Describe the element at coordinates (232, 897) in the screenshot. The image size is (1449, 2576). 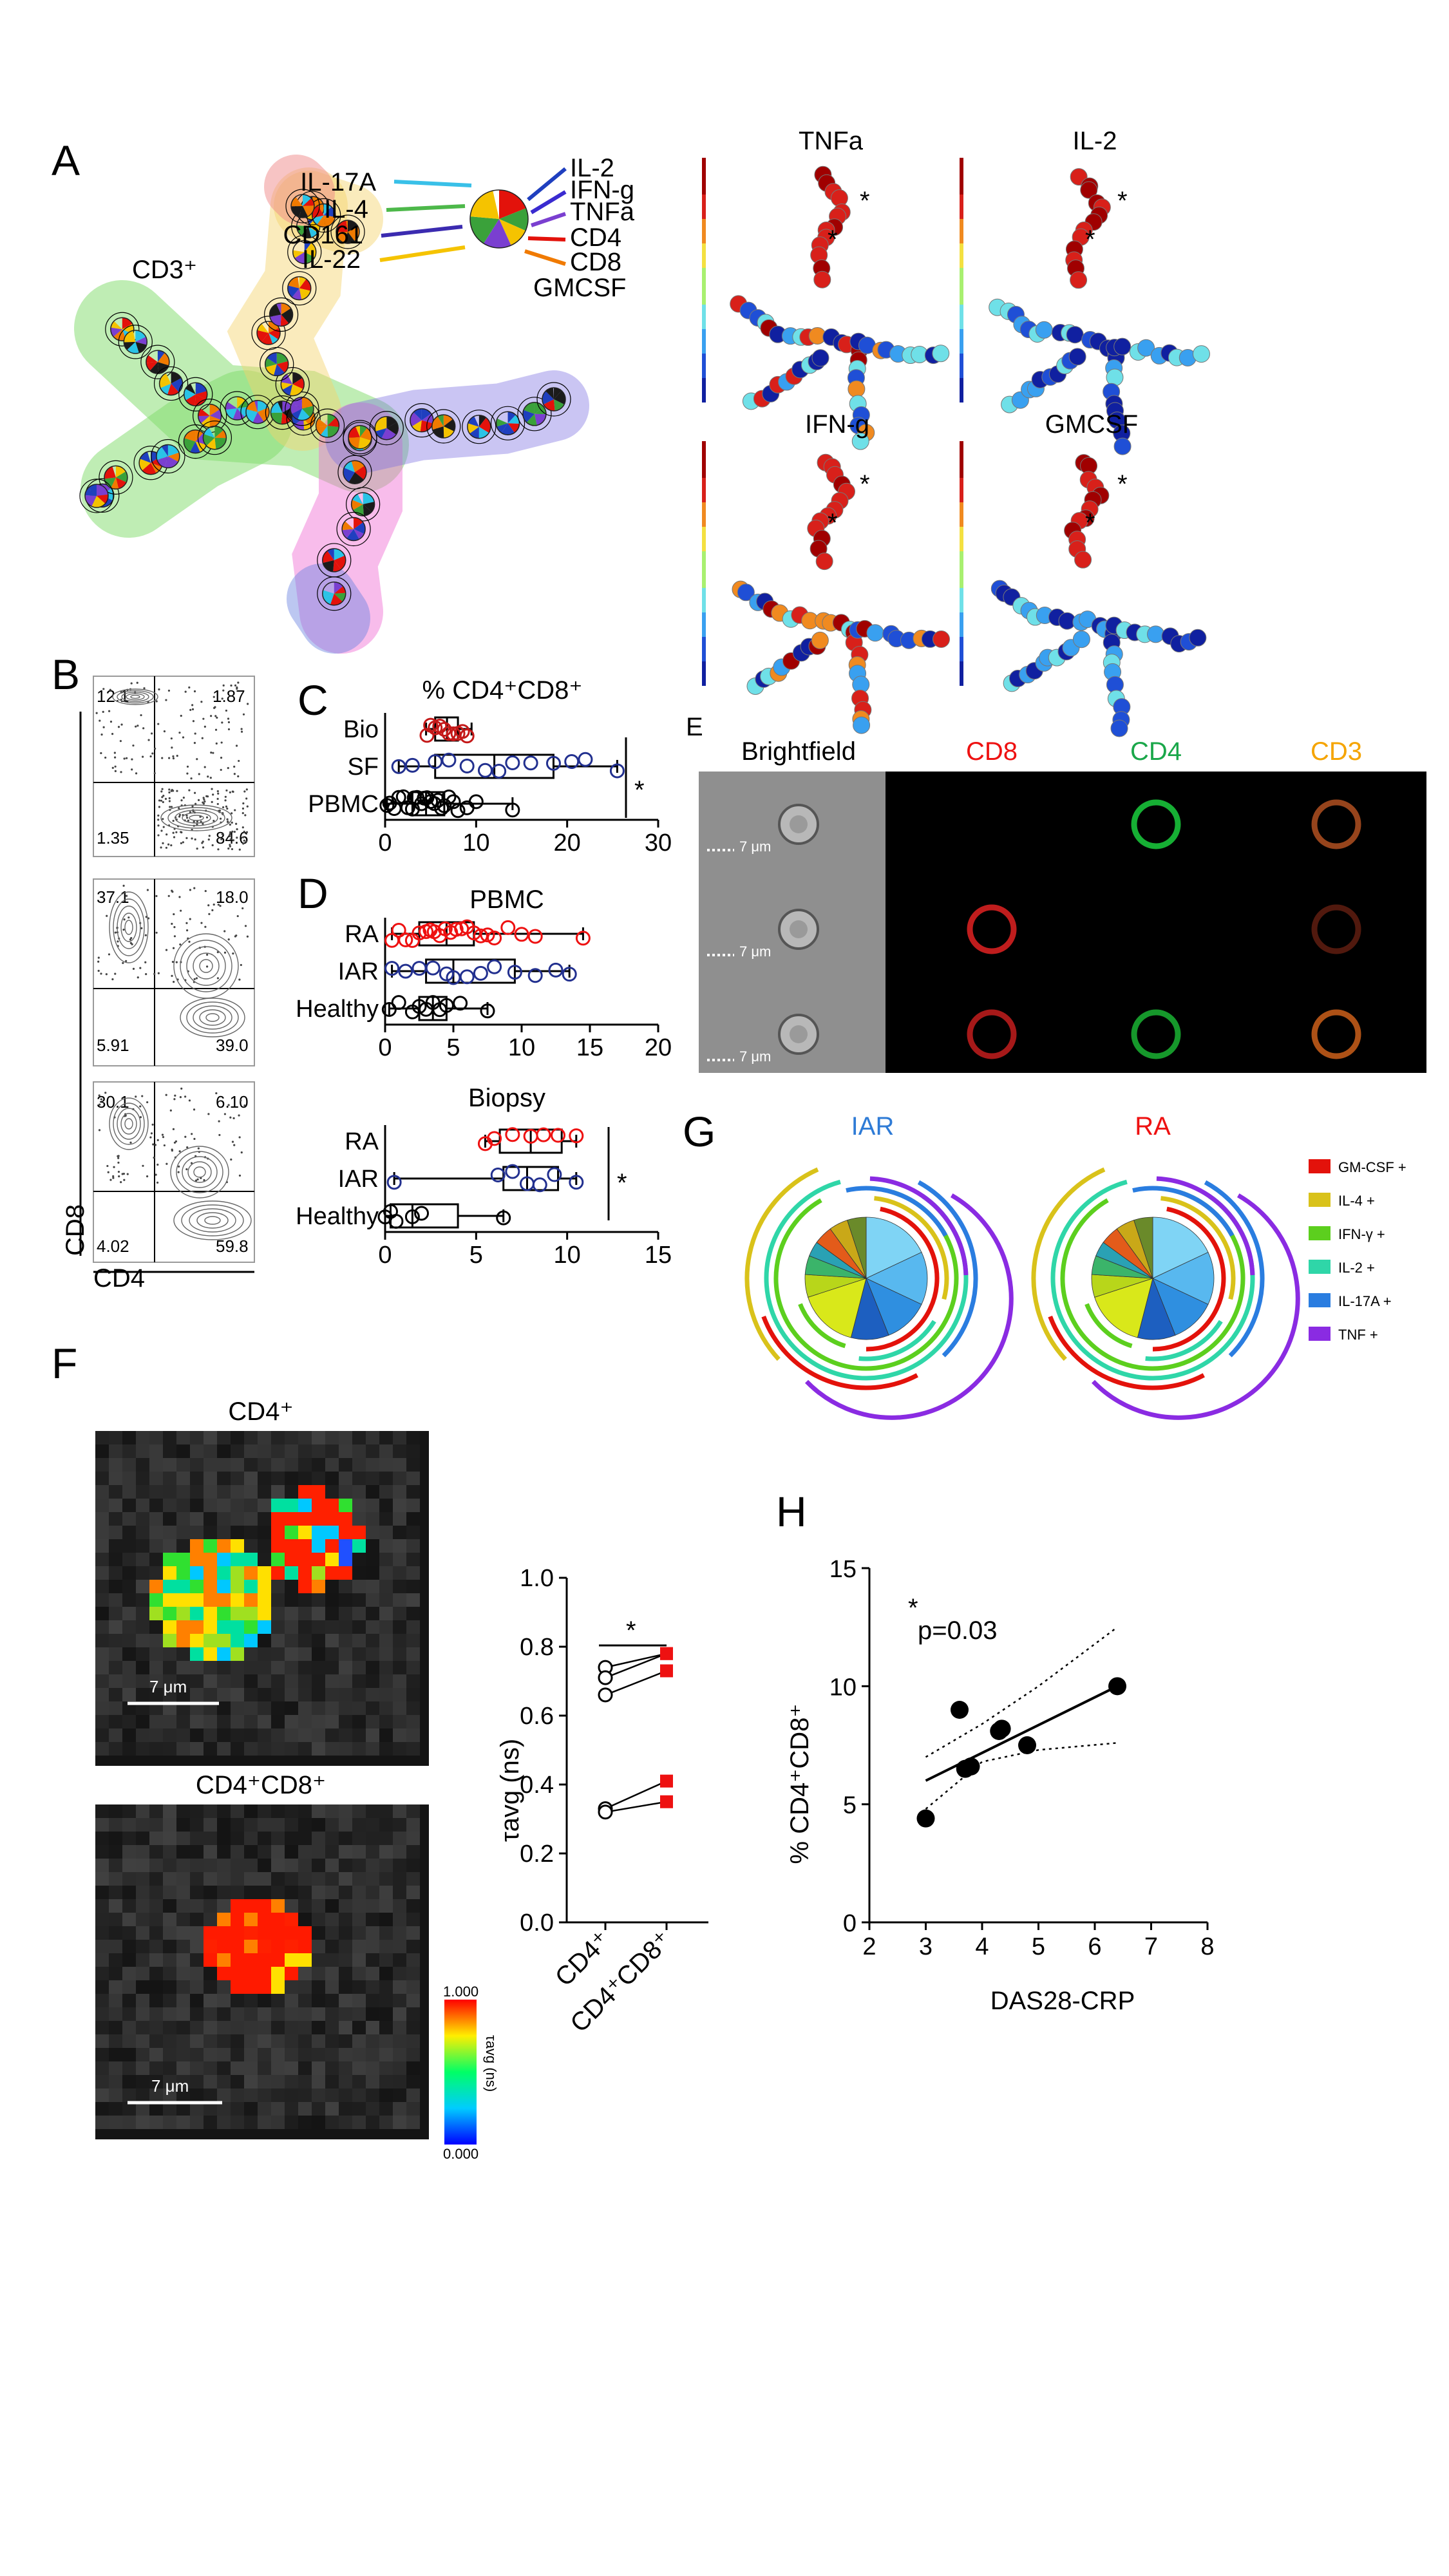
I see `flow-q-ur: 18.0` at that location.